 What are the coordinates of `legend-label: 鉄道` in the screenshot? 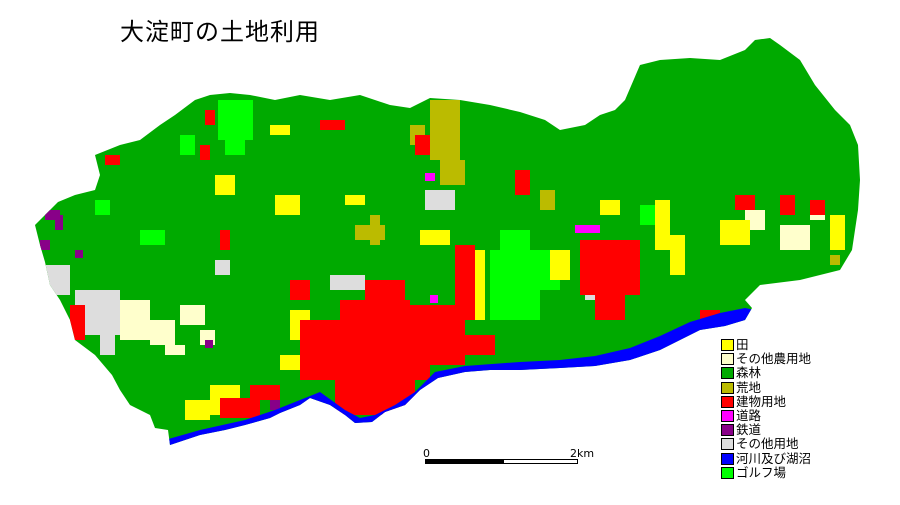 It's located at (749, 430).